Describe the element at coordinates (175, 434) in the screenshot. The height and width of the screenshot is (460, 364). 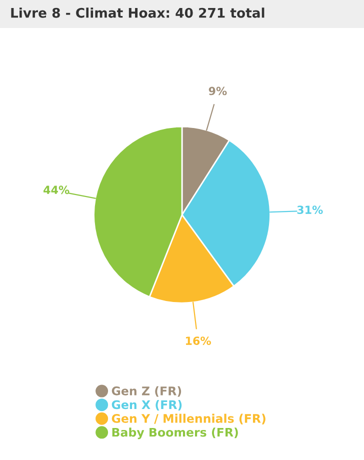
I see `legend-label: Baby Boomers (FR)` at that location.